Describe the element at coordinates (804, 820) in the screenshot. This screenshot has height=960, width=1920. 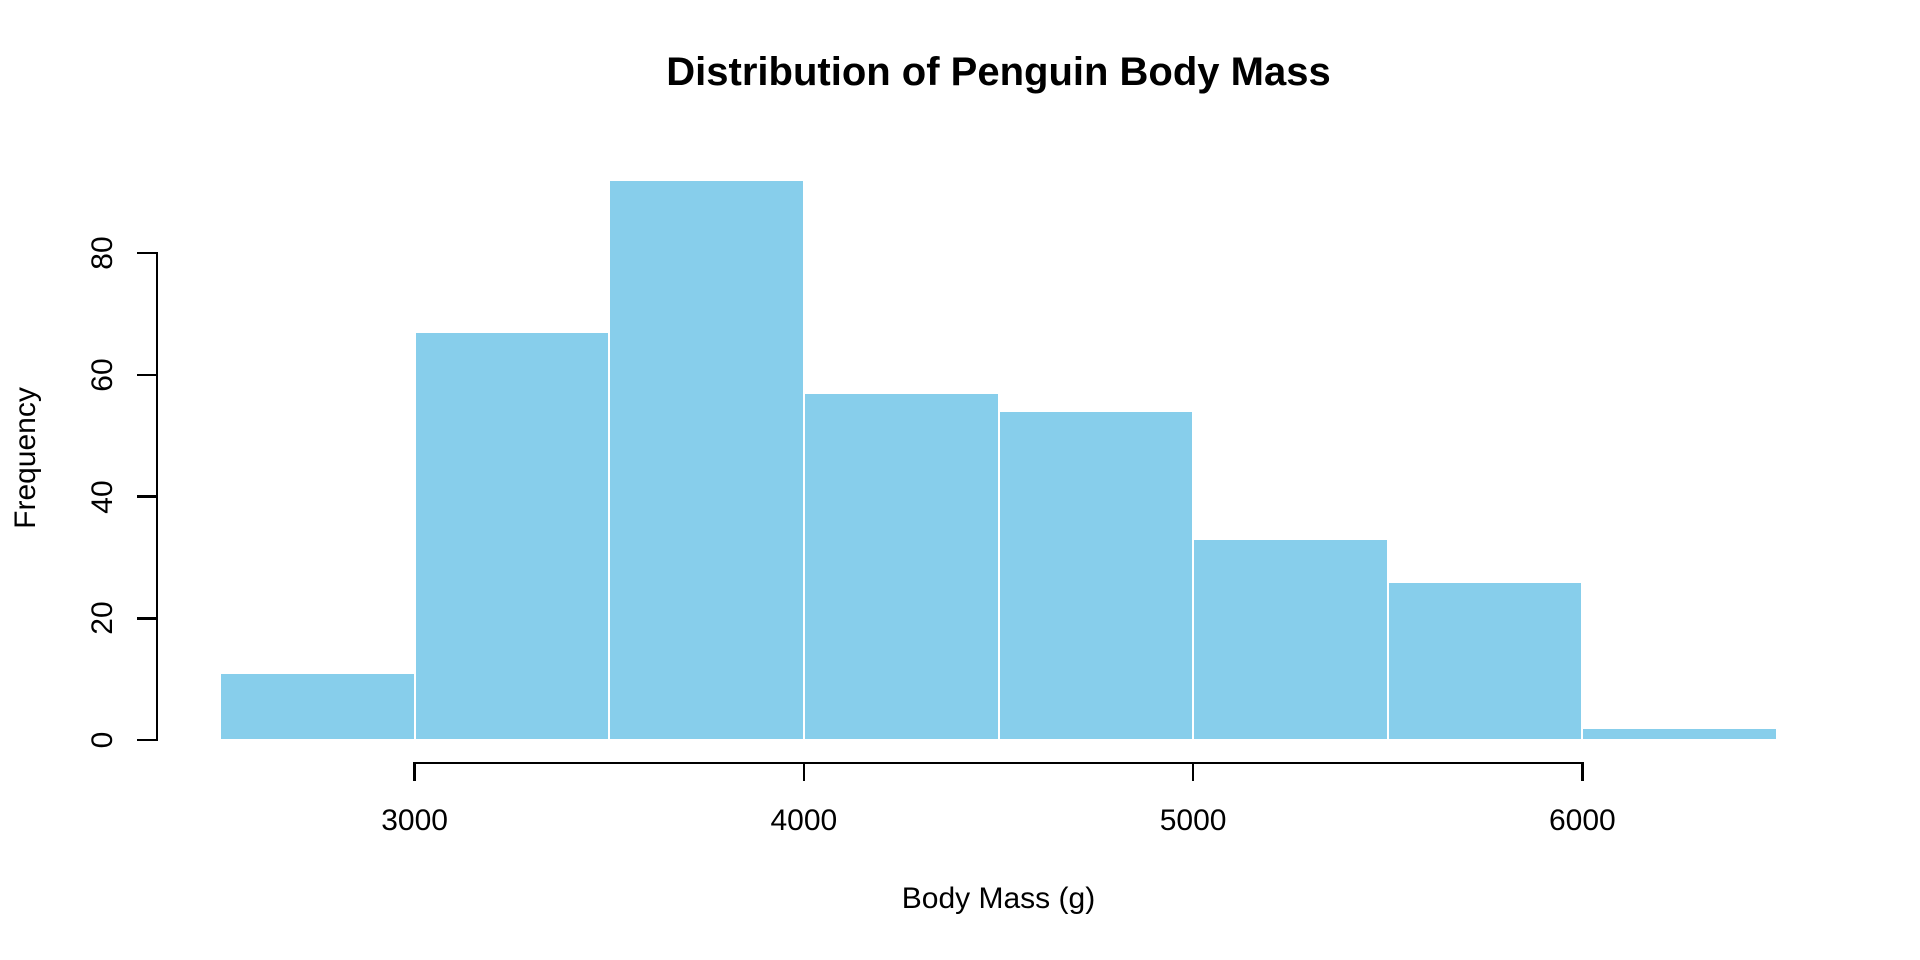
I see `x-tick-label: 4000` at that location.